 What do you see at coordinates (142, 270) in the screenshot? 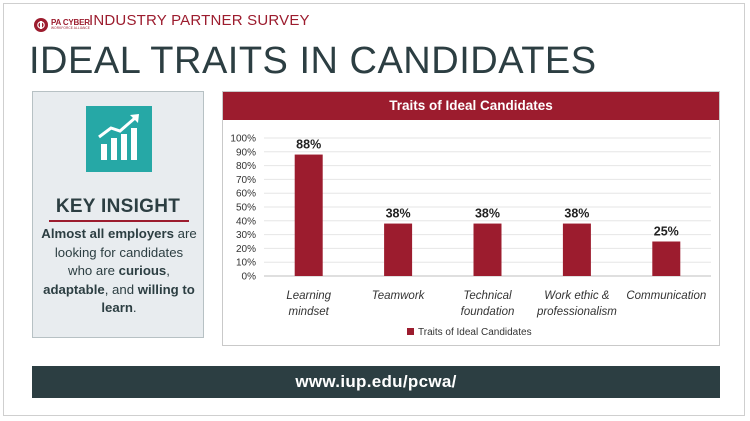
I see `insight-text-3: curious` at bounding box center [142, 270].